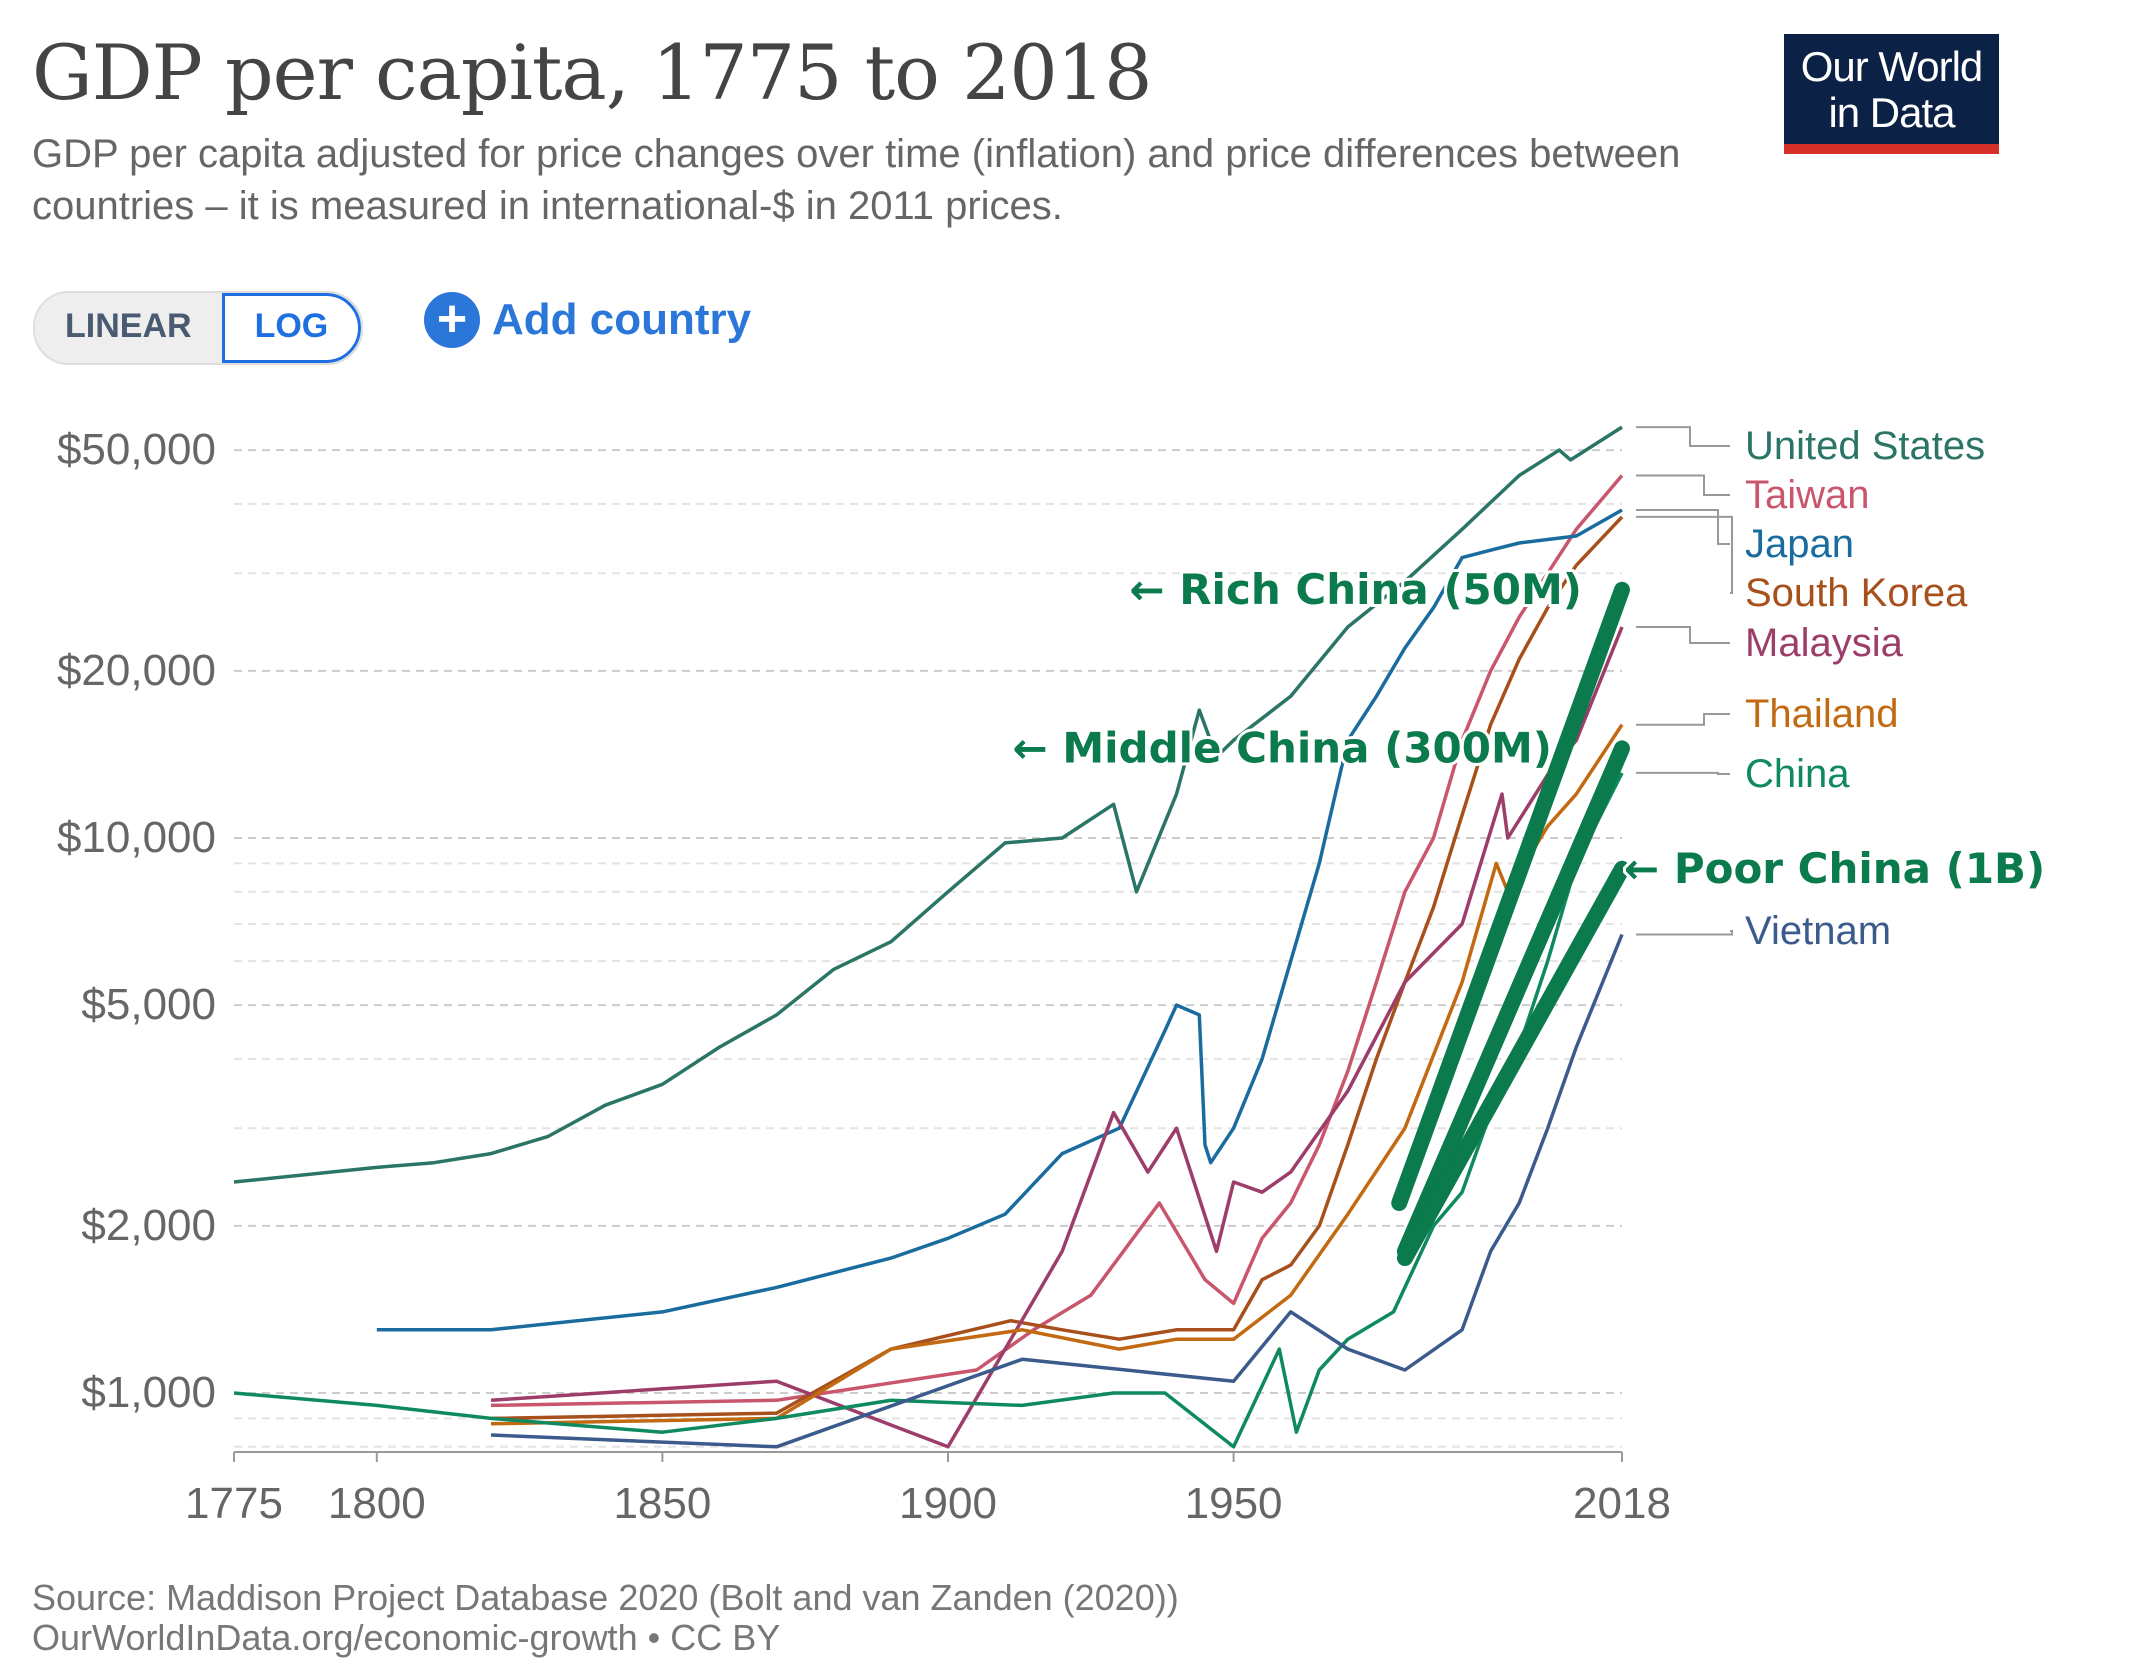 The width and height of the screenshot is (2144, 1658). Describe the element at coordinates (592, 72) in the screenshot. I see `chart-title: GDP per capita, 1775 to 2018` at that location.